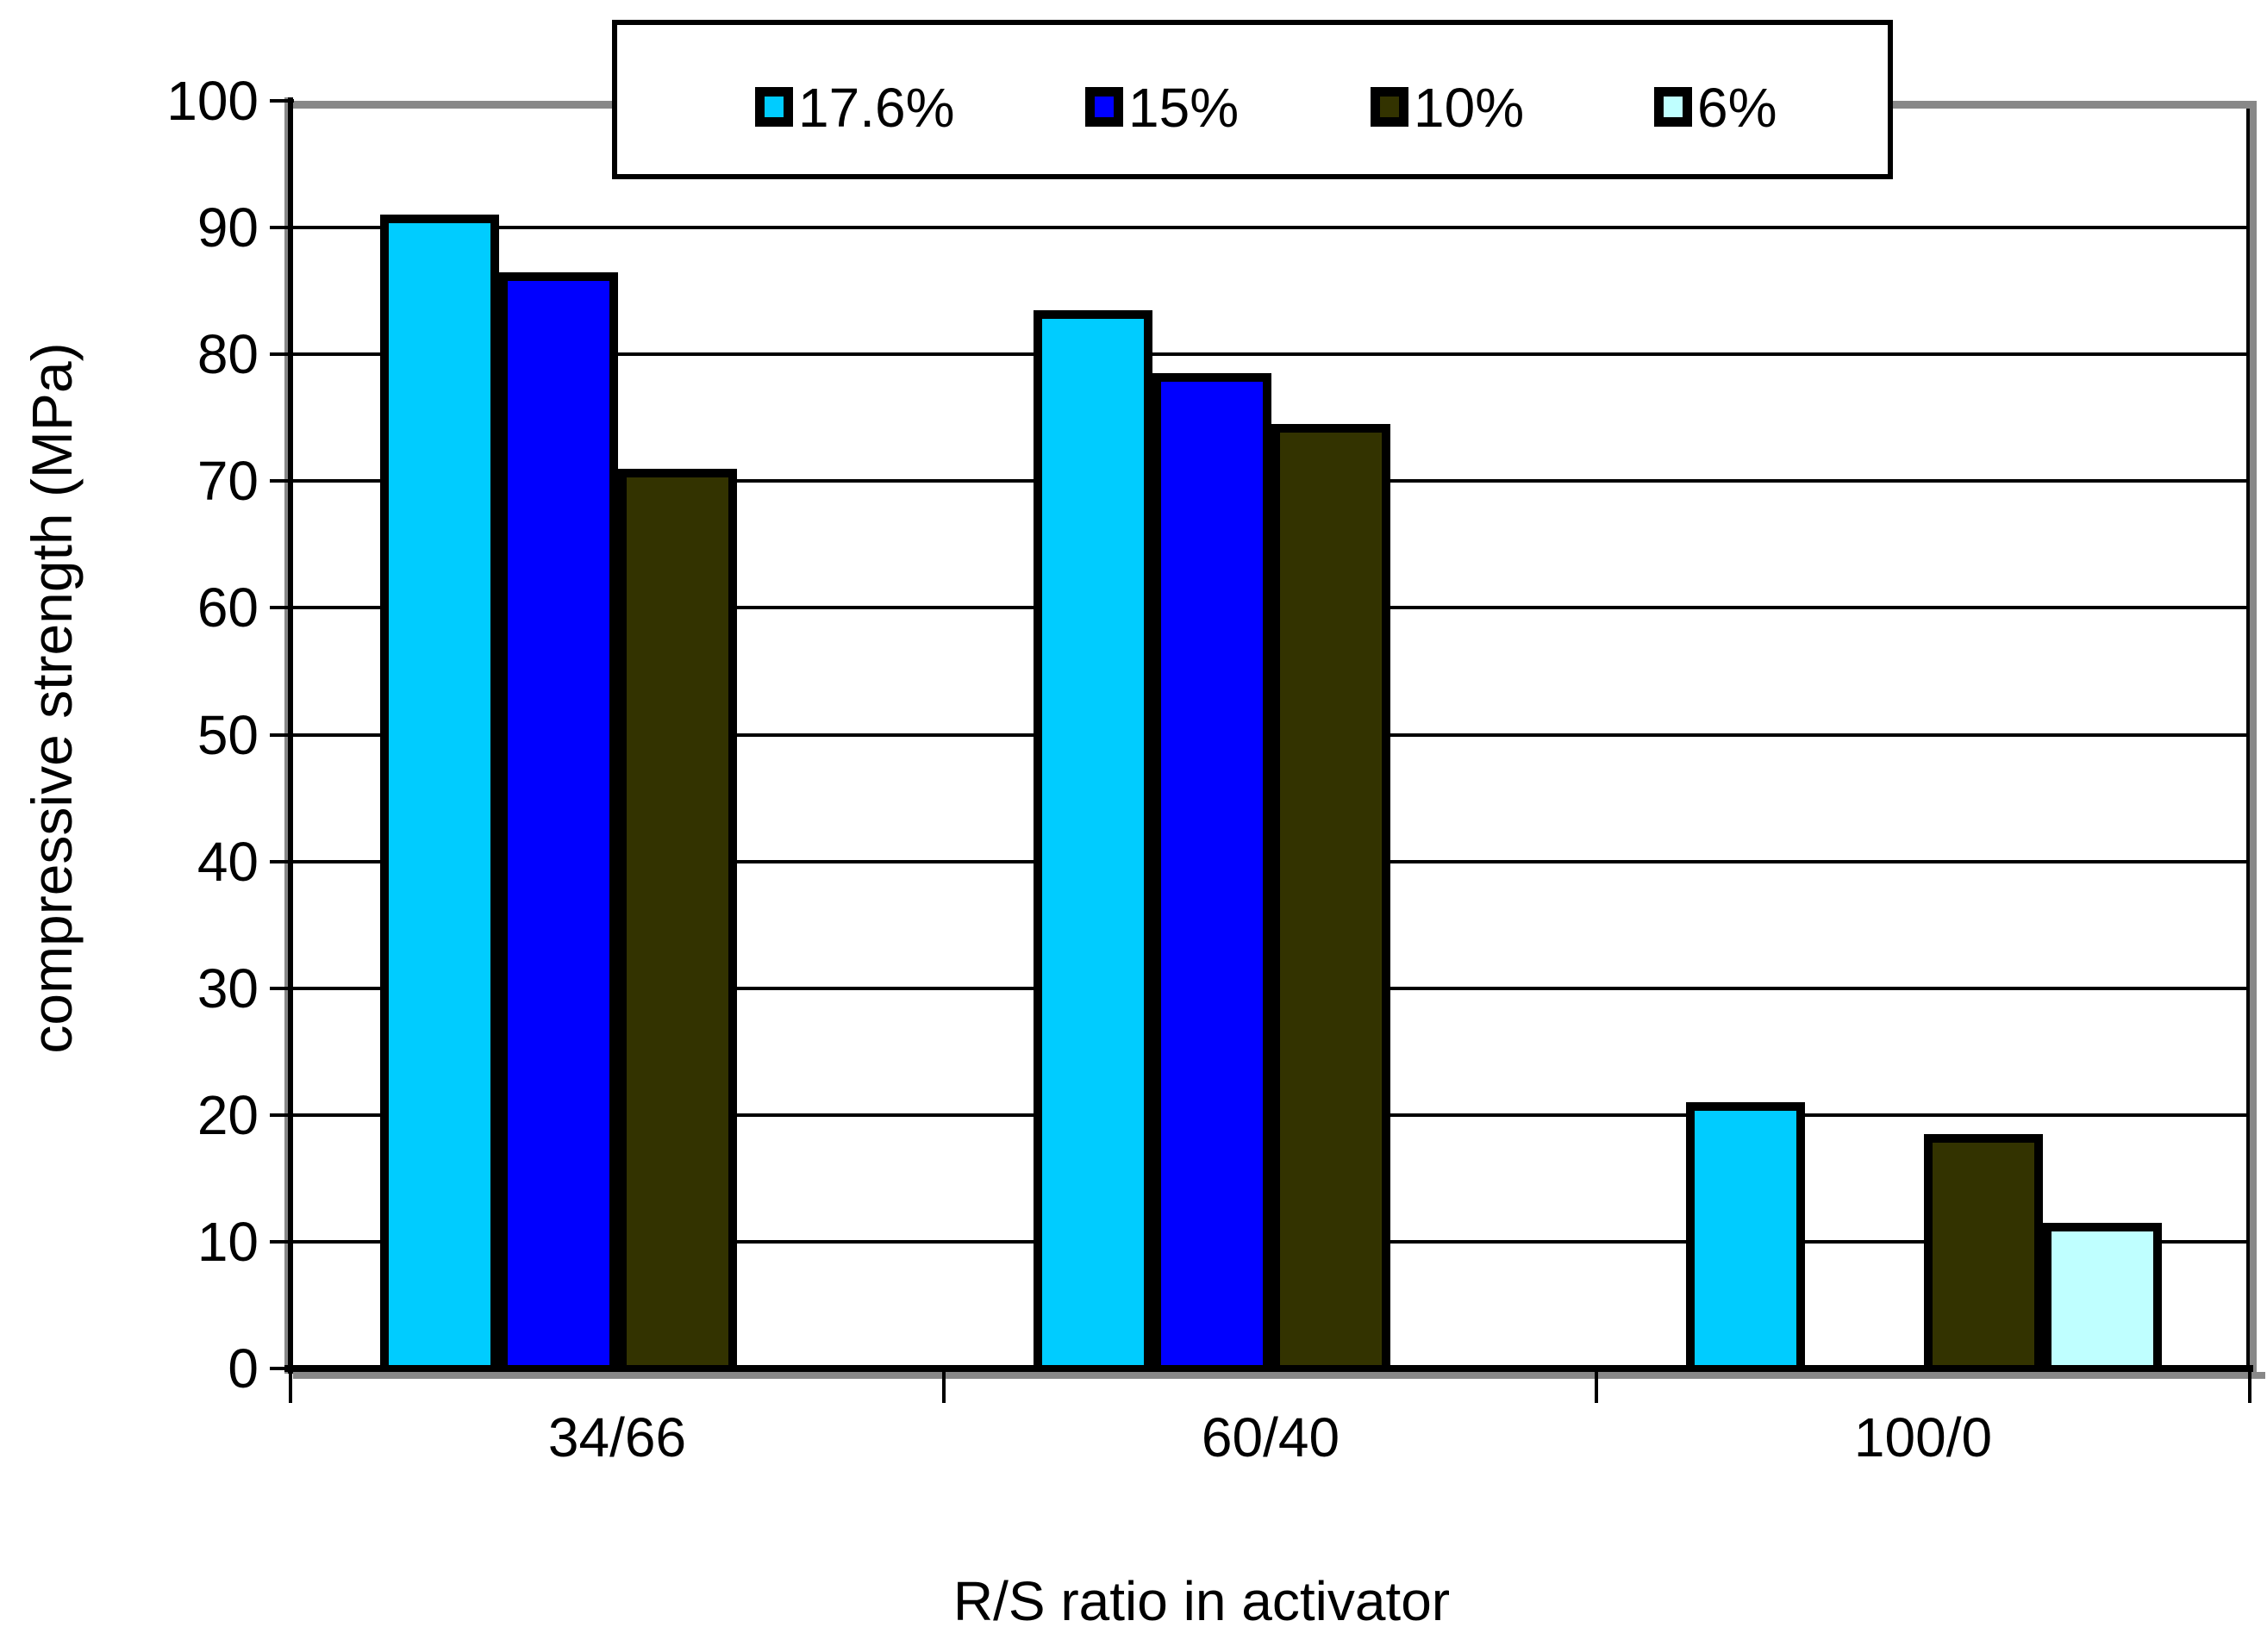  I want to click on y-tick-label: 60, so click(228, 608).